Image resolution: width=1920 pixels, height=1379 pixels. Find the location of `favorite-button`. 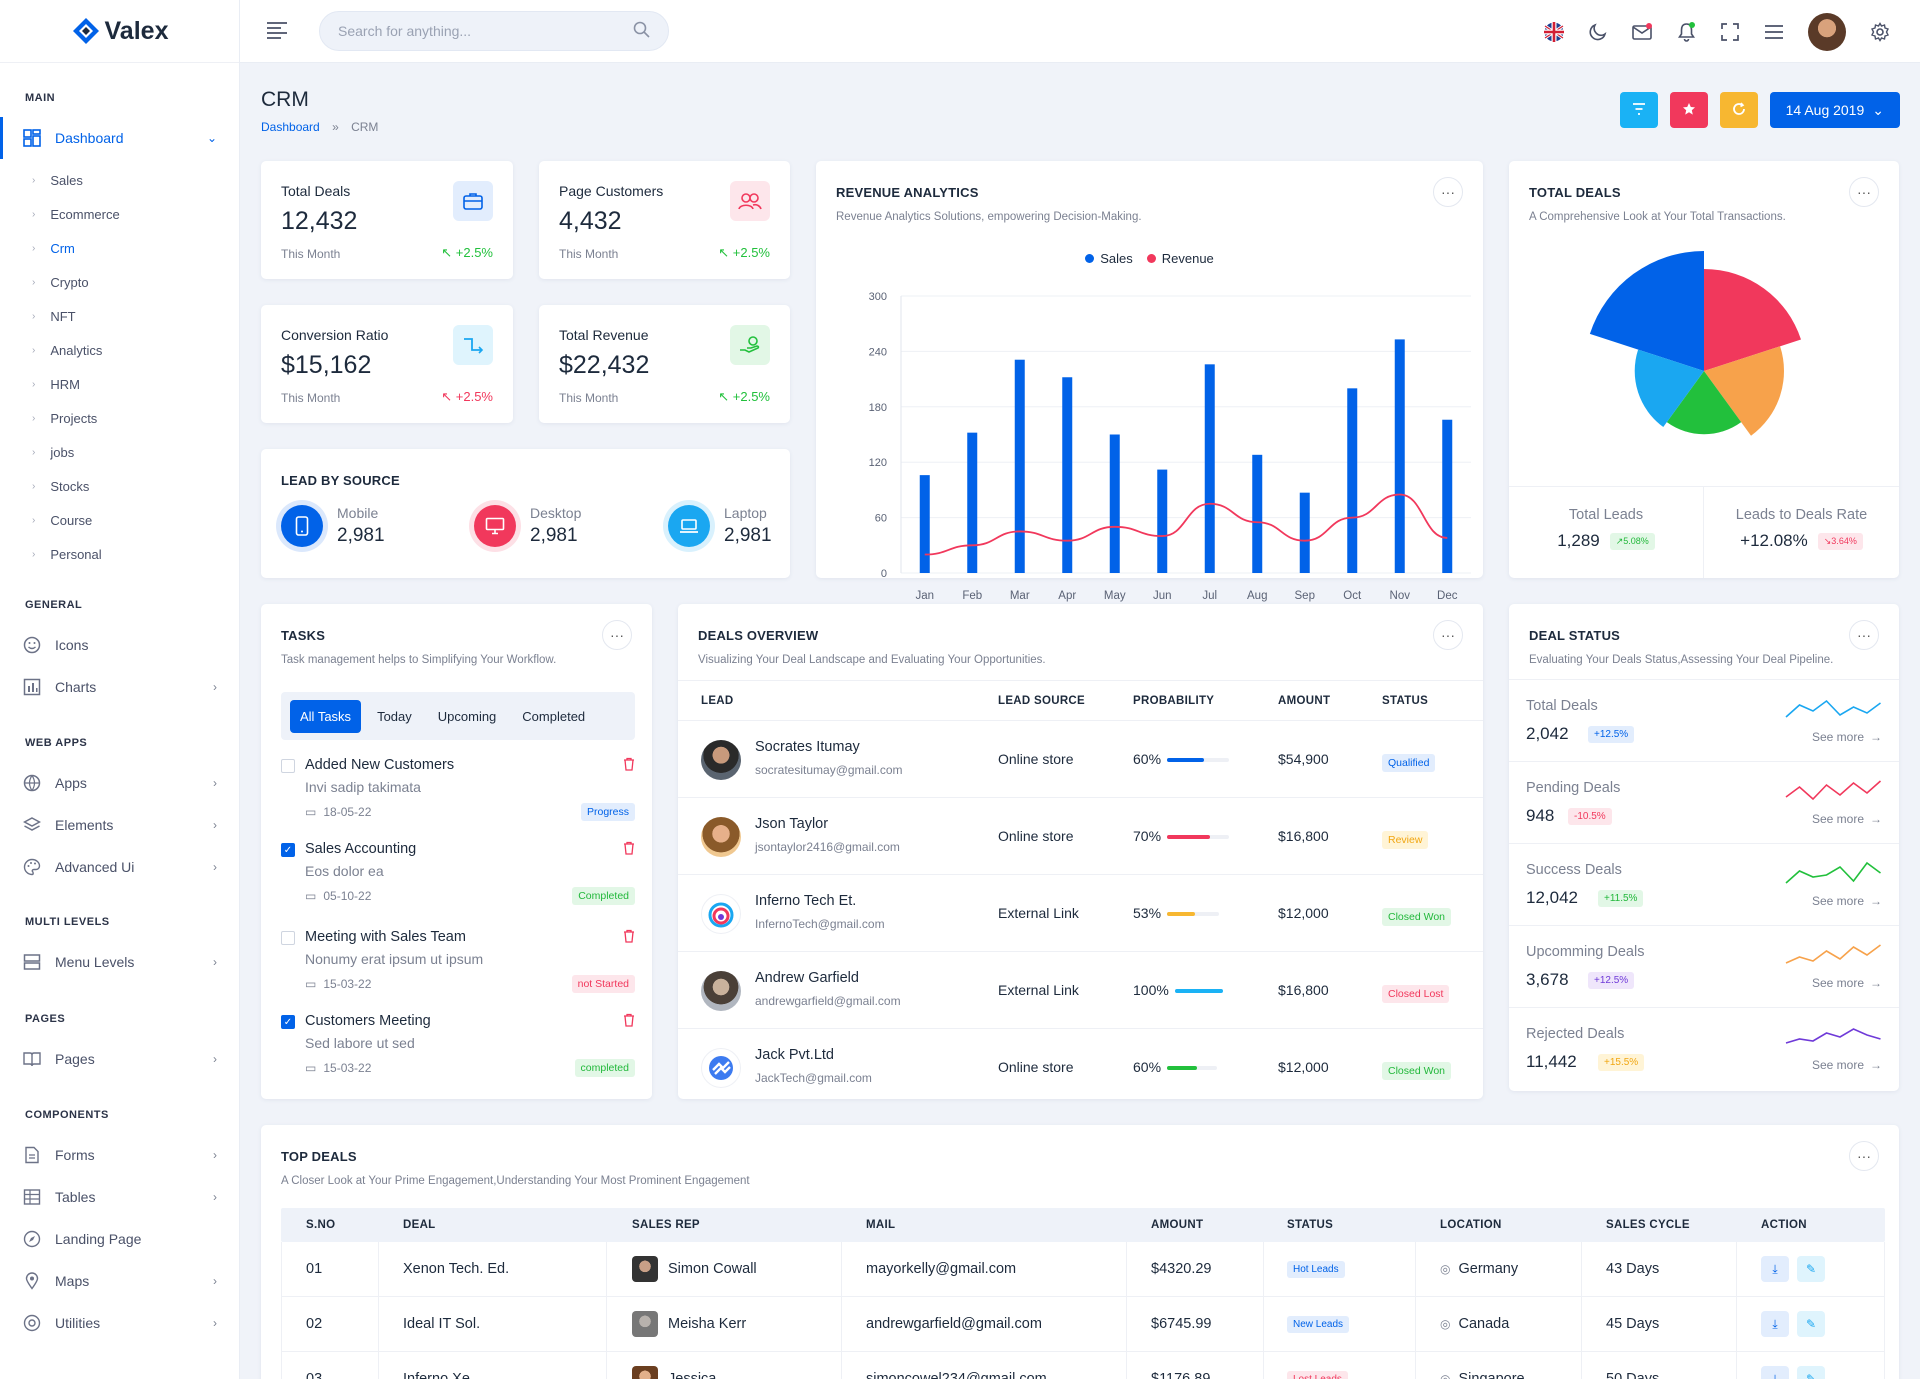

favorite-button is located at coordinates (1688, 110).